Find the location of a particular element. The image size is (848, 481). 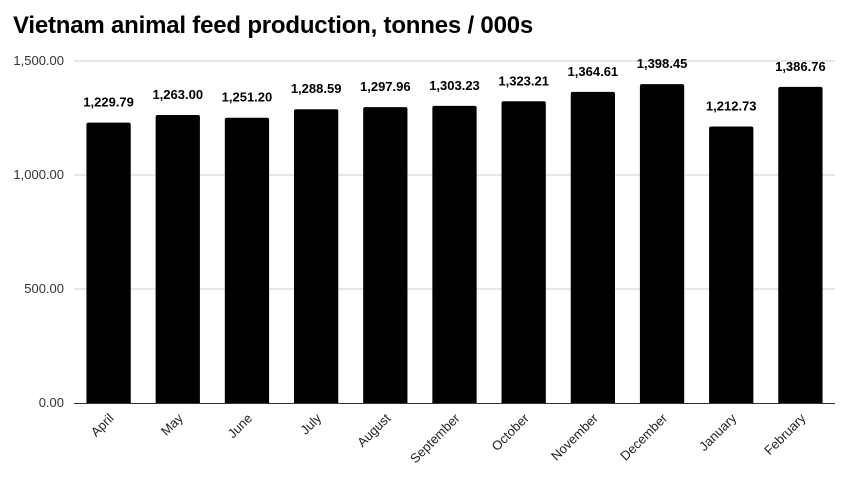

x-tick-label: September is located at coordinates (435, 438).